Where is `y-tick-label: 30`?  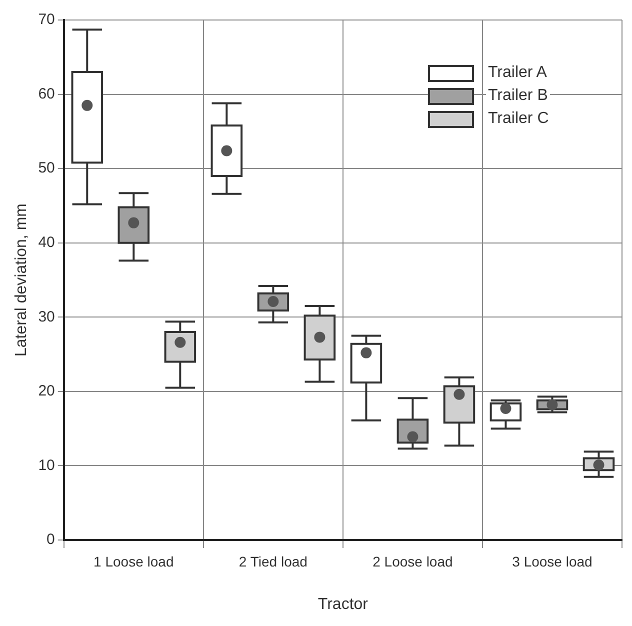
y-tick-label: 30 is located at coordinates (46, 317).